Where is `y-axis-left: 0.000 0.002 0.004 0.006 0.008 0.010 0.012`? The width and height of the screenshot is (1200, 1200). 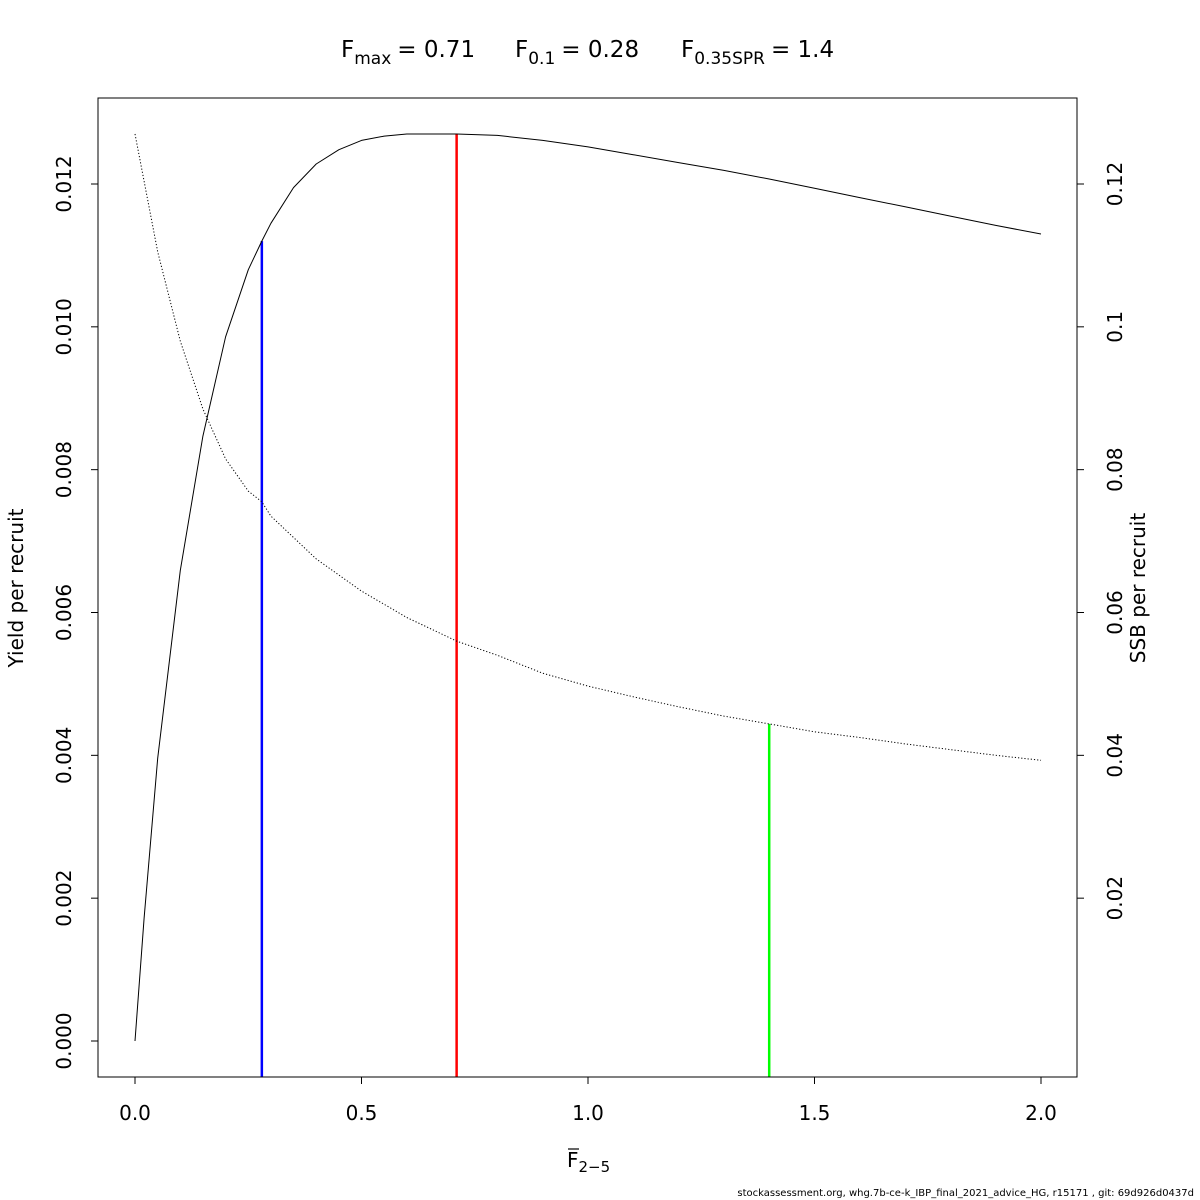 y-axis-left: 0.000 0.002 0.004 0.006 0.008 0.010 0.012 is located at coordinates (75, 612).